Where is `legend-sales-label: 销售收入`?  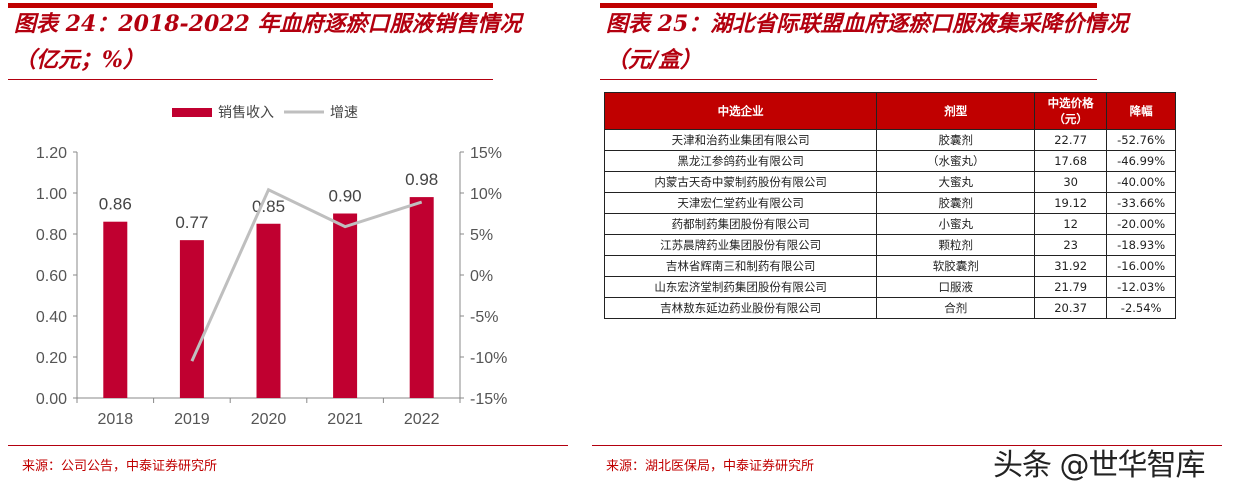 legend-sales-label: 销售收入 is located at coordinates (246, 112).